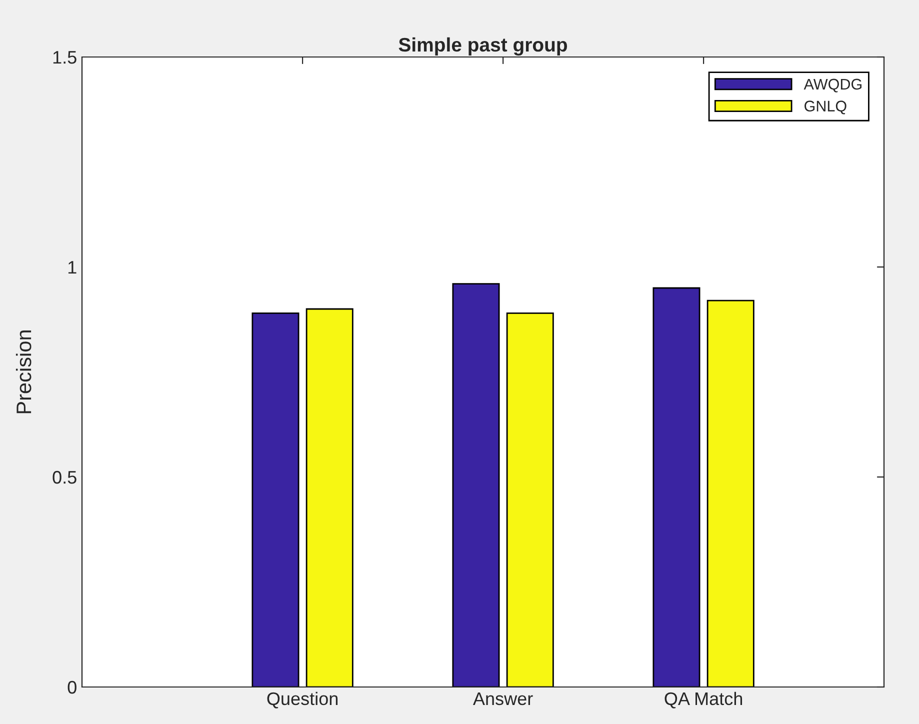 Image resolution: width=919 pixels, height=724 pixels. I want to click on legend-label: AWQDG, so click(833, 85).